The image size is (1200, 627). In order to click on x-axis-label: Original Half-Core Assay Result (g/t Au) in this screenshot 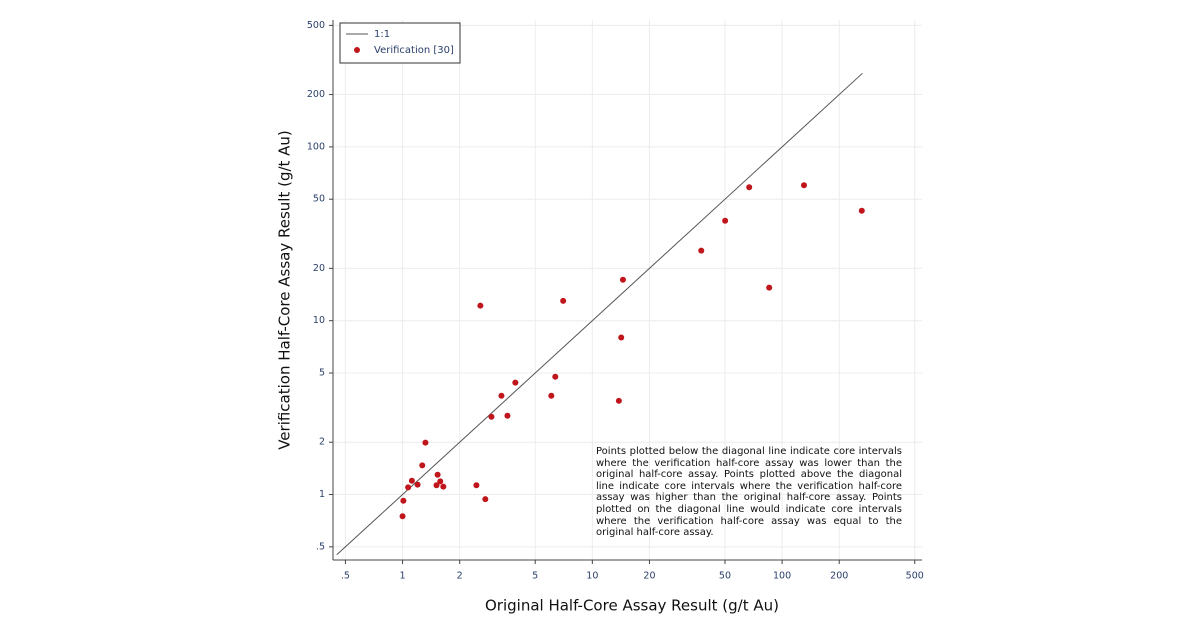, I will do `click(632, 606)`.